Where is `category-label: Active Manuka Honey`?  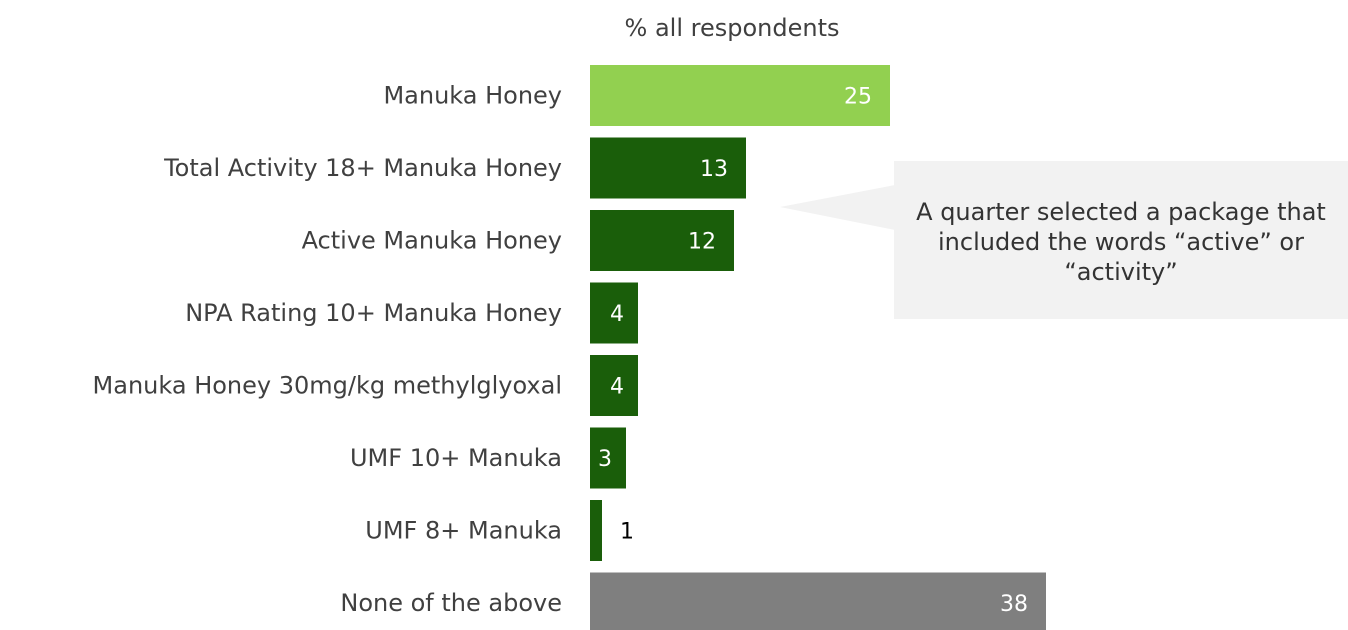
category-label: Active Manuka Honey is located at coordinates (432, 241).